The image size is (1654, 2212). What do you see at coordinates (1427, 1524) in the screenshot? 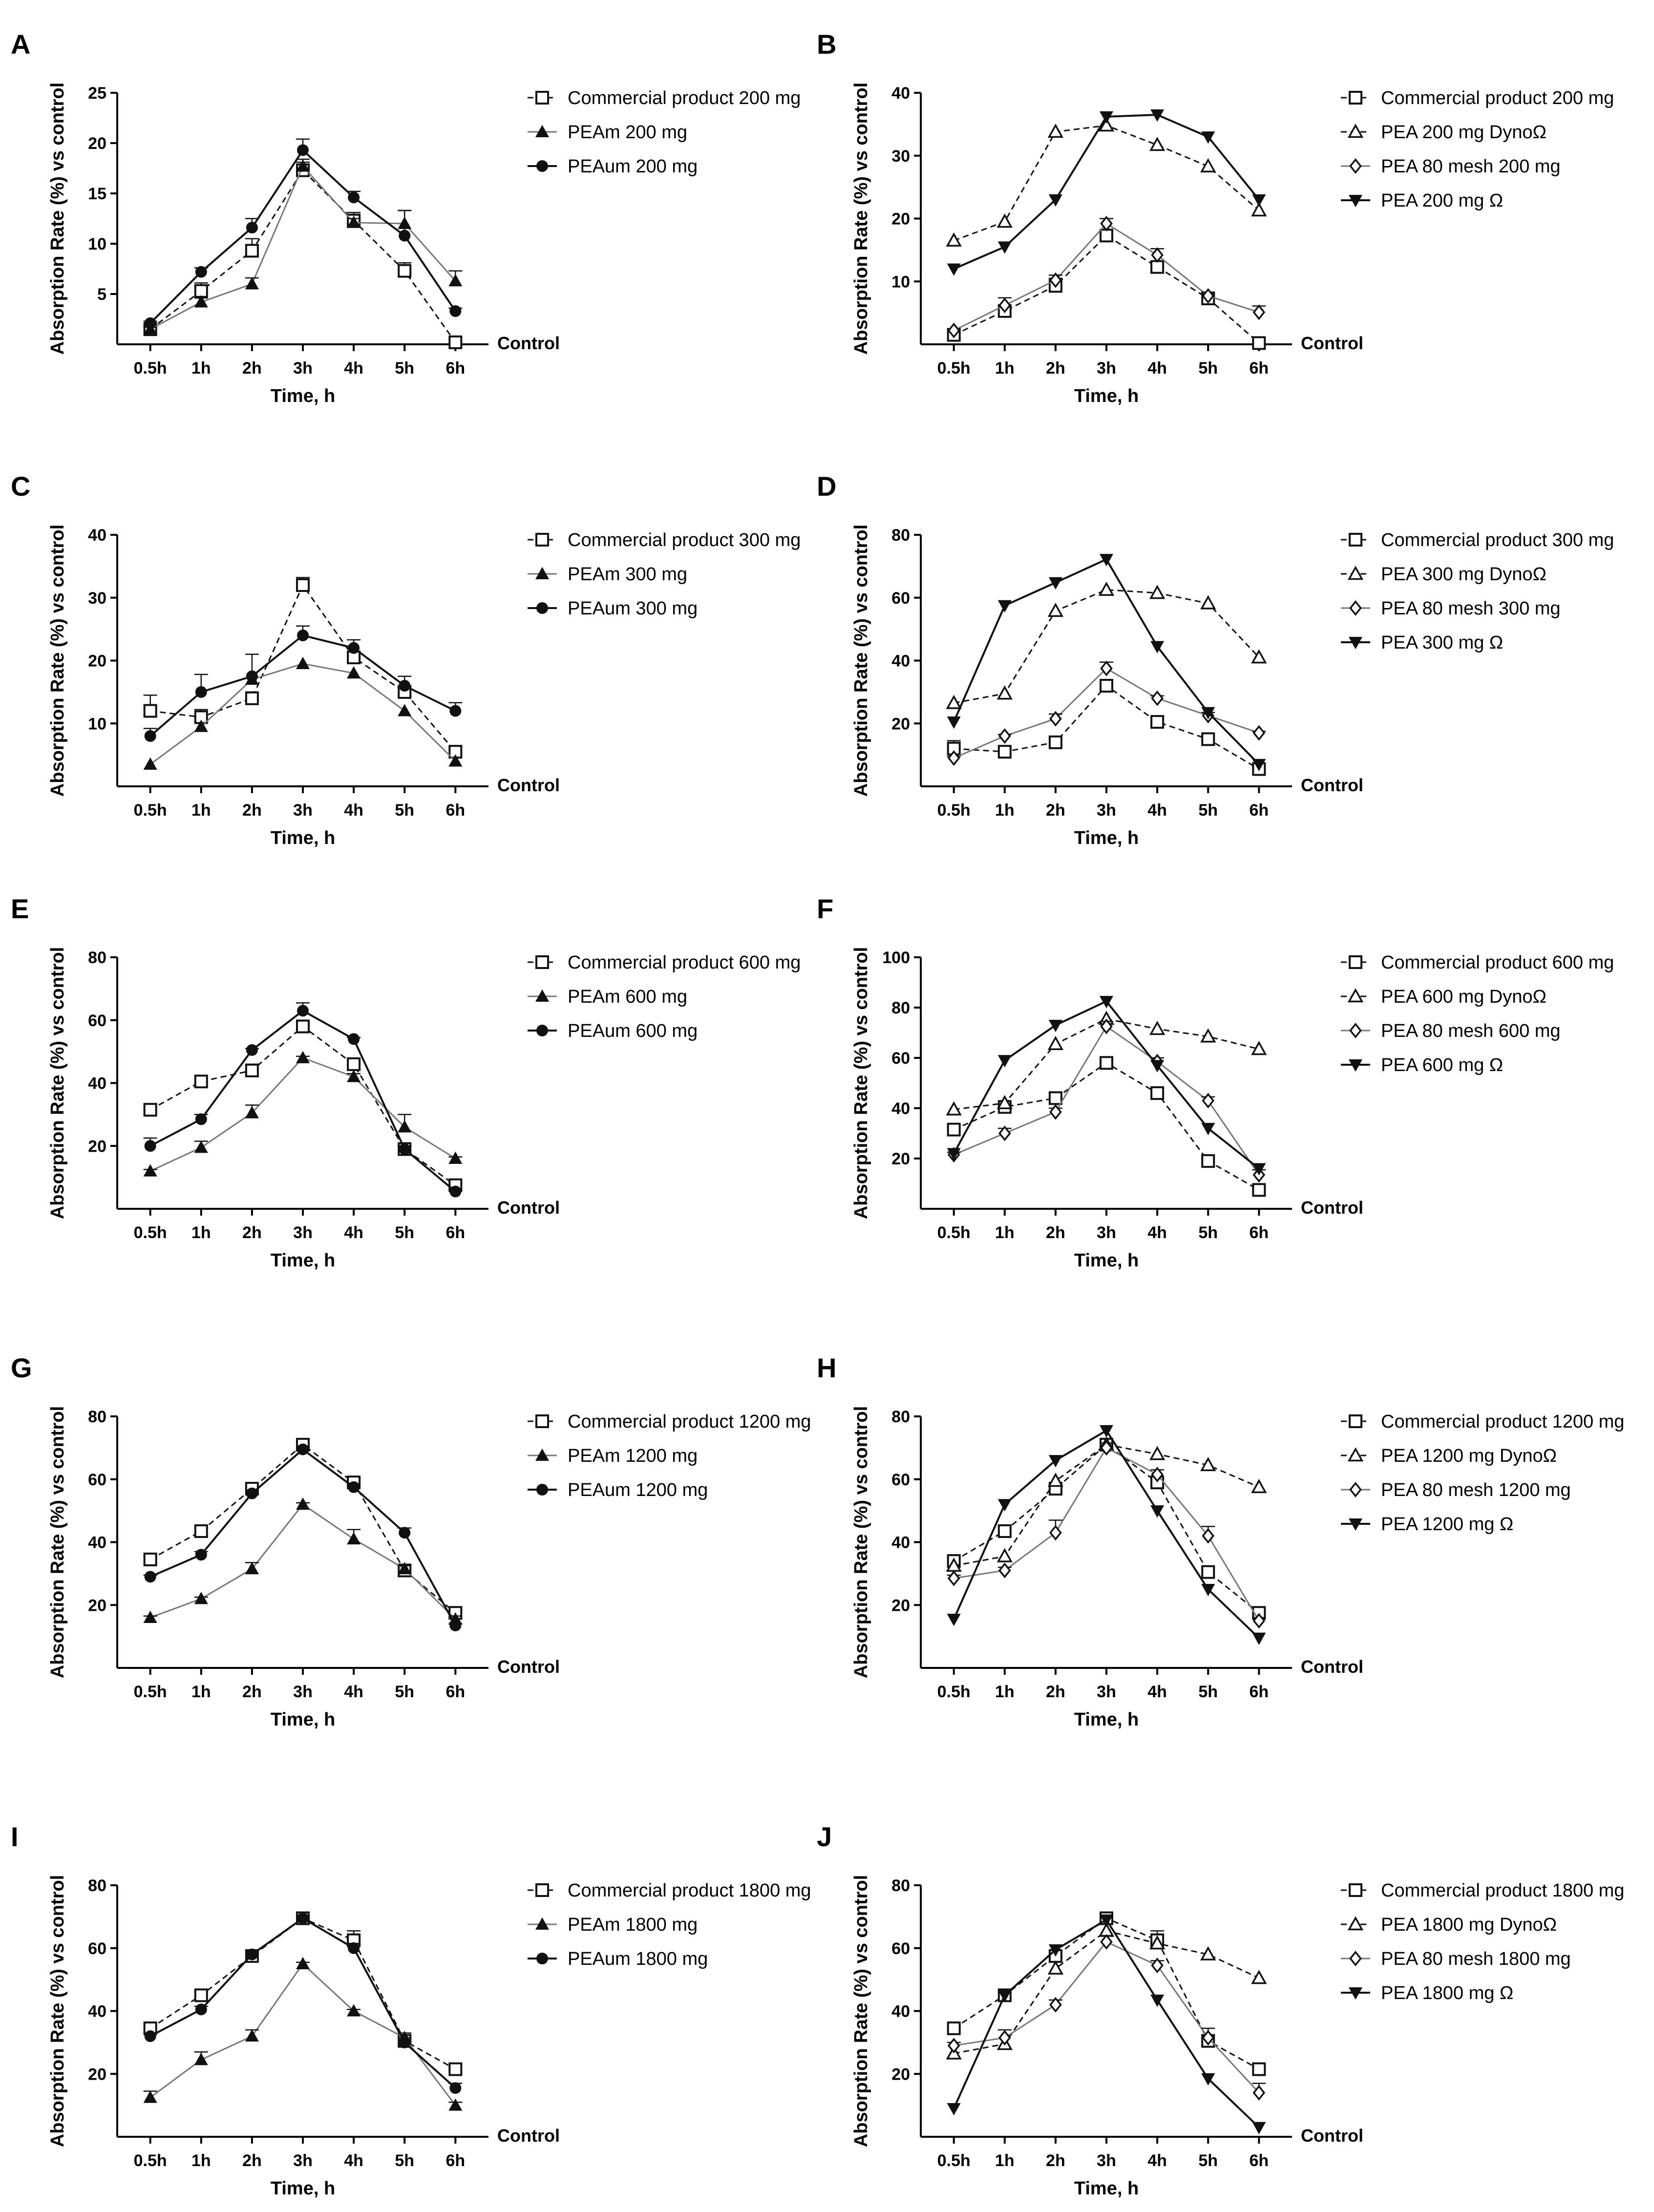
I see `legend-item: PEA 1200 mg Ω` at bounding box center [1427, 1524].